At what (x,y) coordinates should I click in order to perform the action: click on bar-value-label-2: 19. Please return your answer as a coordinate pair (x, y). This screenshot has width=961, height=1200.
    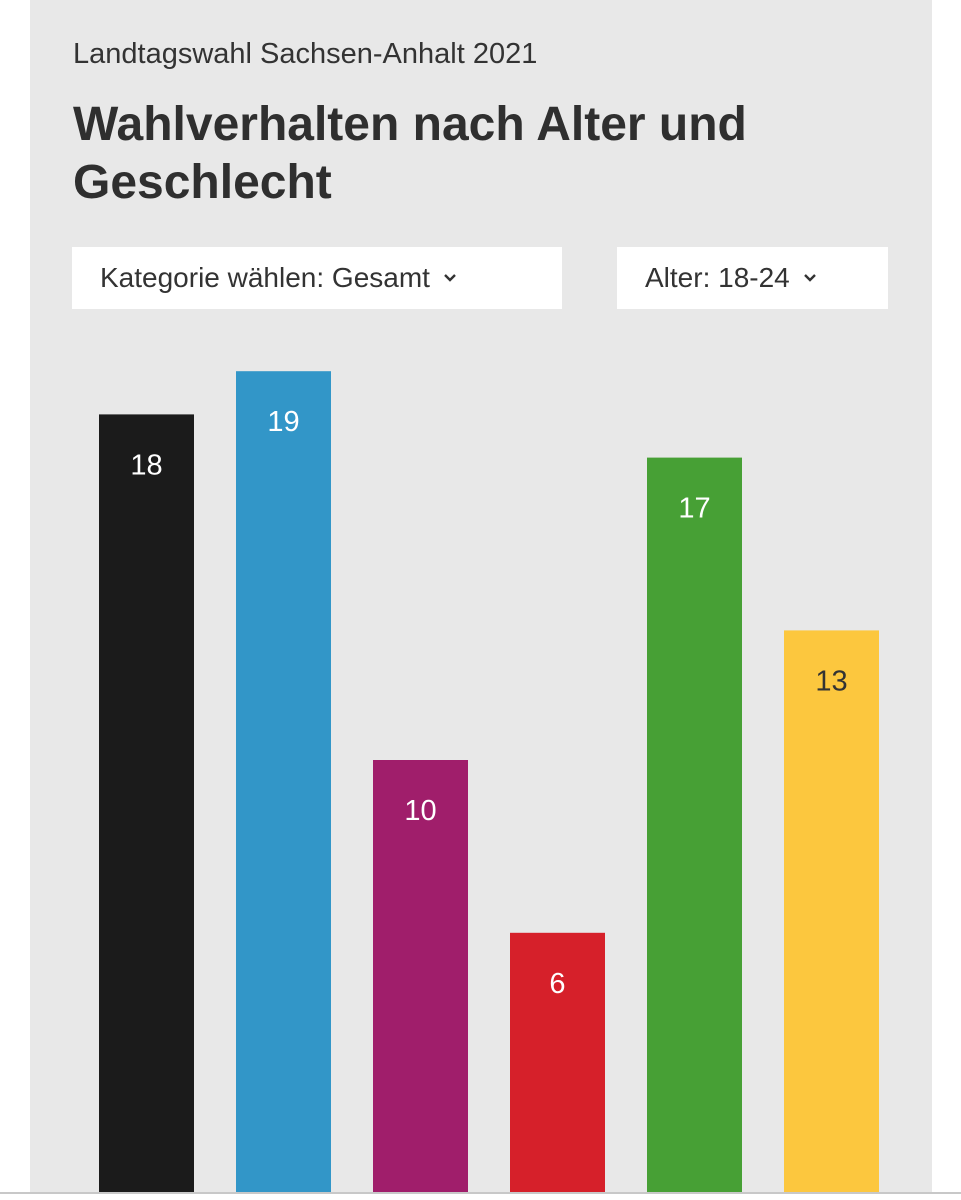
    Looking at the image, I should click on (283, 422).